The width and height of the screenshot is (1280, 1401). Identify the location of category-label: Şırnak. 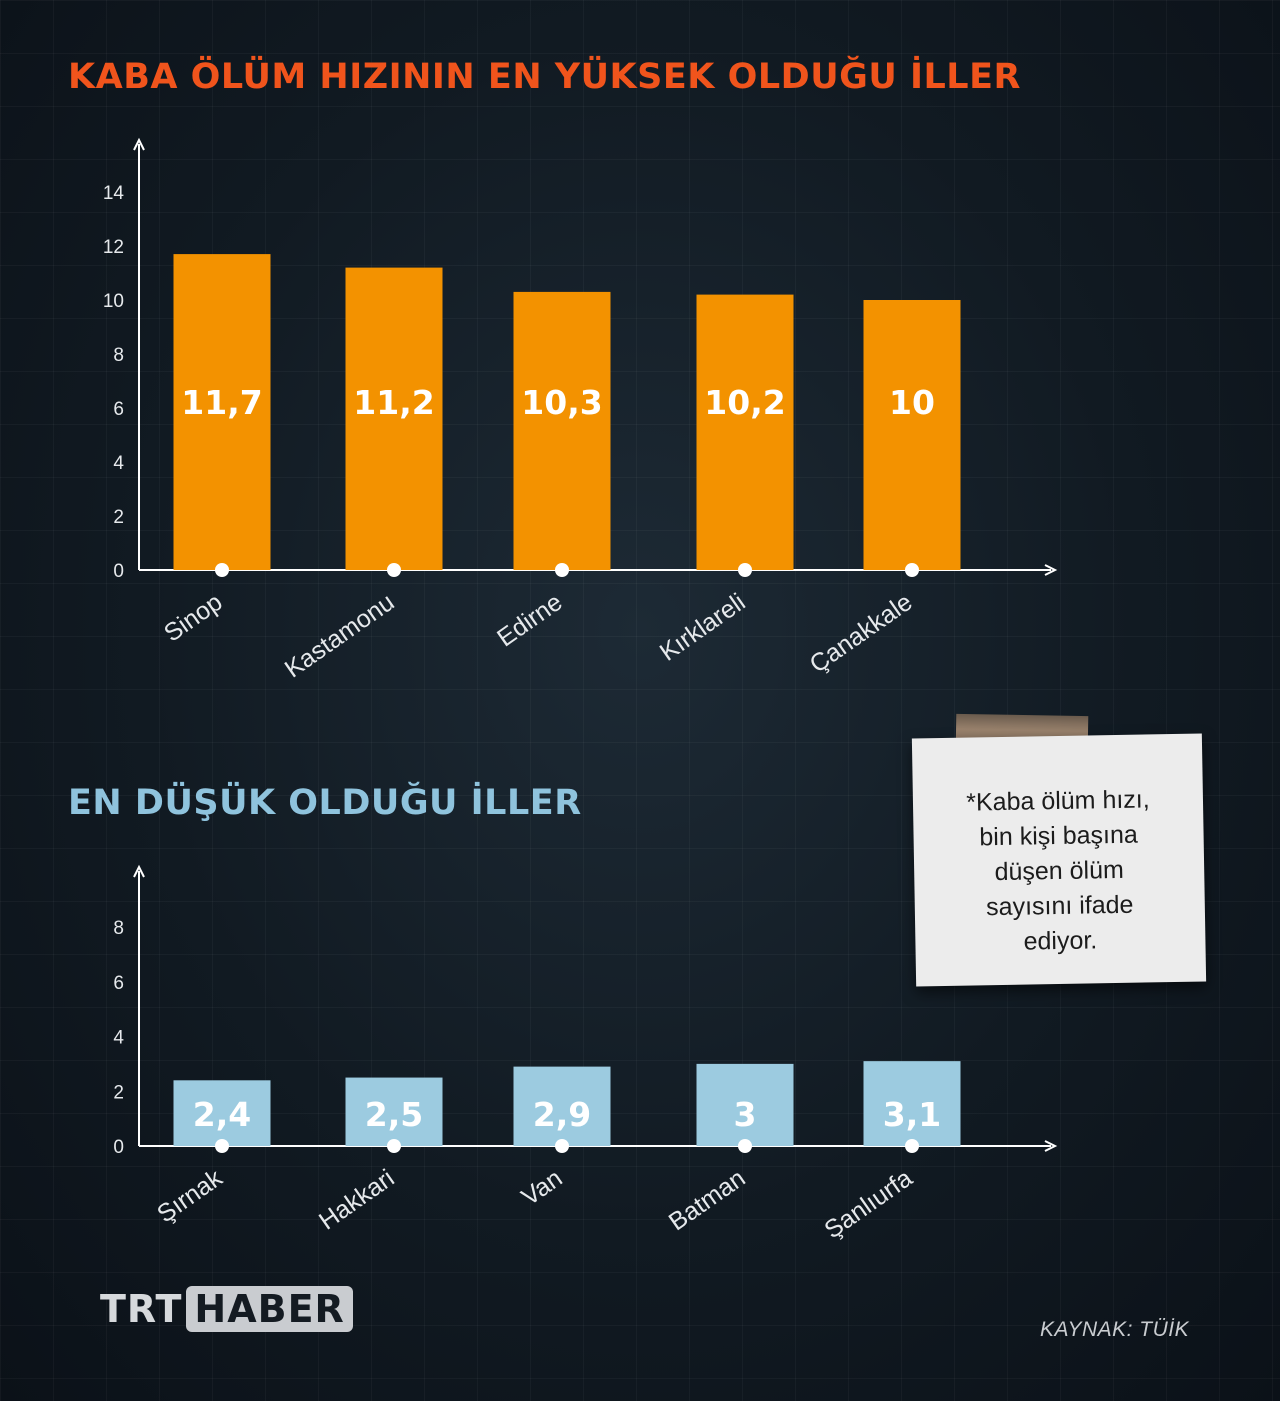
(190, 1196).